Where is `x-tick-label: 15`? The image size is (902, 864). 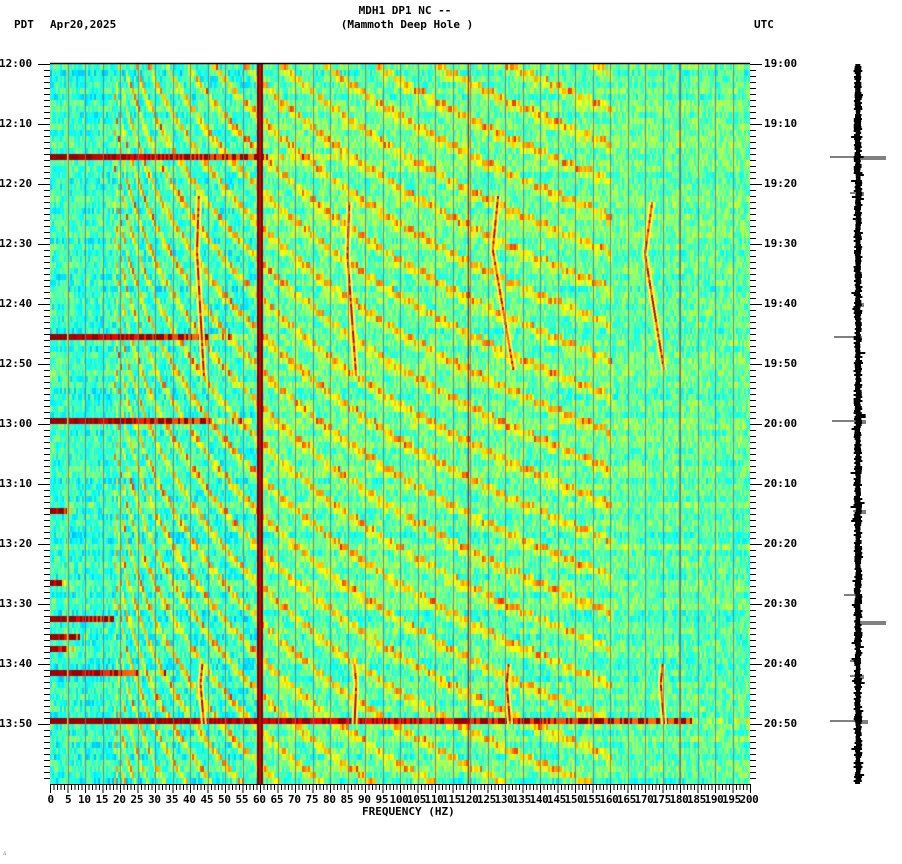 x-tick-label: 15 is located at coordinates (102, 799).